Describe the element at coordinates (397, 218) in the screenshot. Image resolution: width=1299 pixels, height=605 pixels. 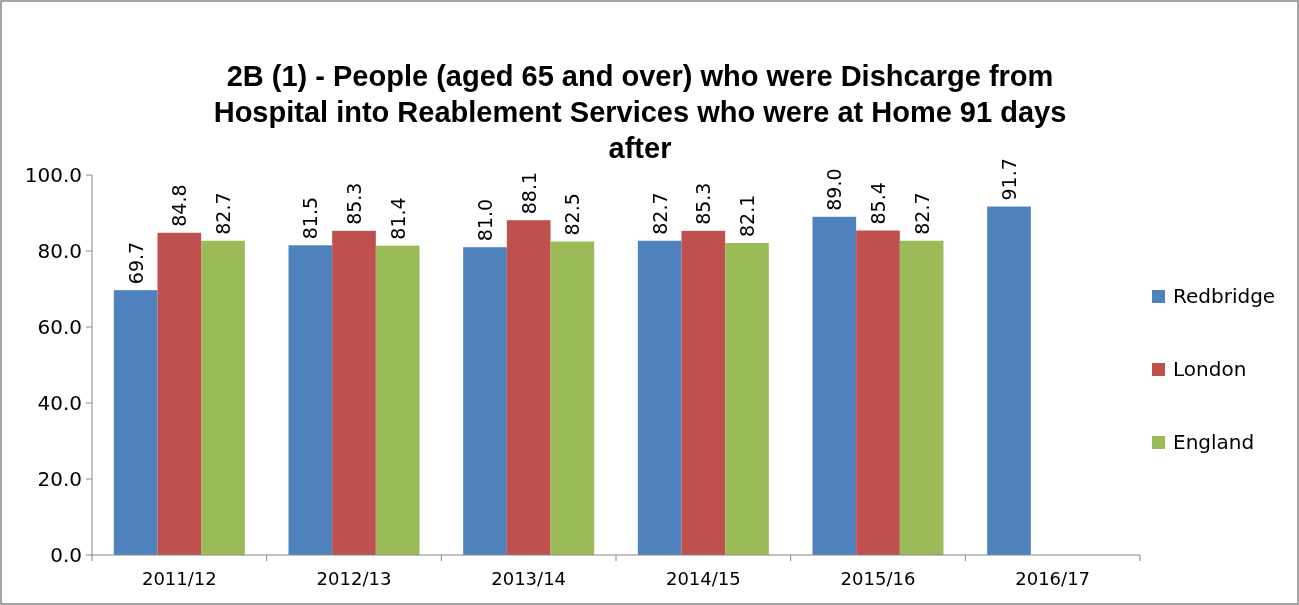
I see `data-label: 81.4` at that location.